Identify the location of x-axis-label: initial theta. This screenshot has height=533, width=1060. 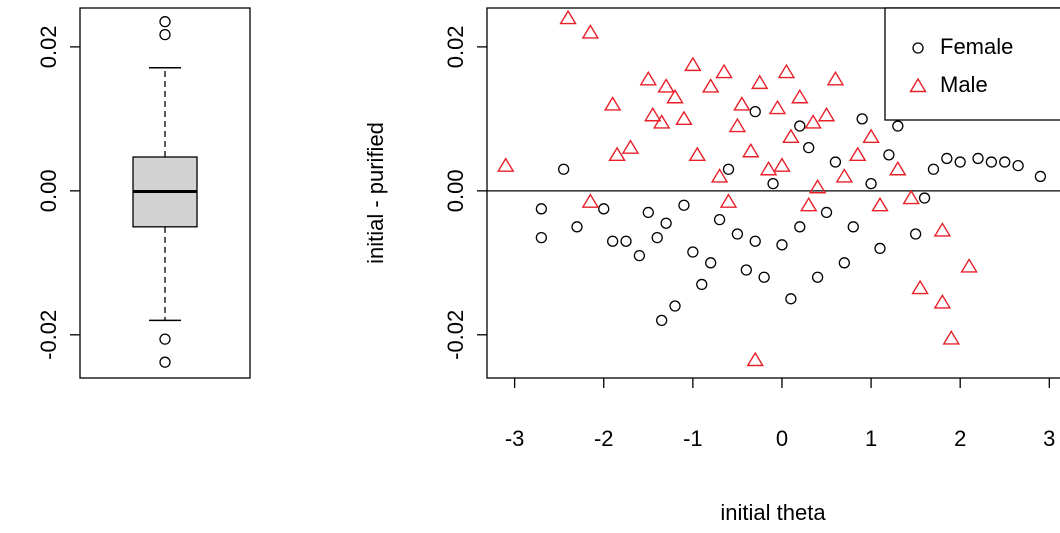
(773, 512).